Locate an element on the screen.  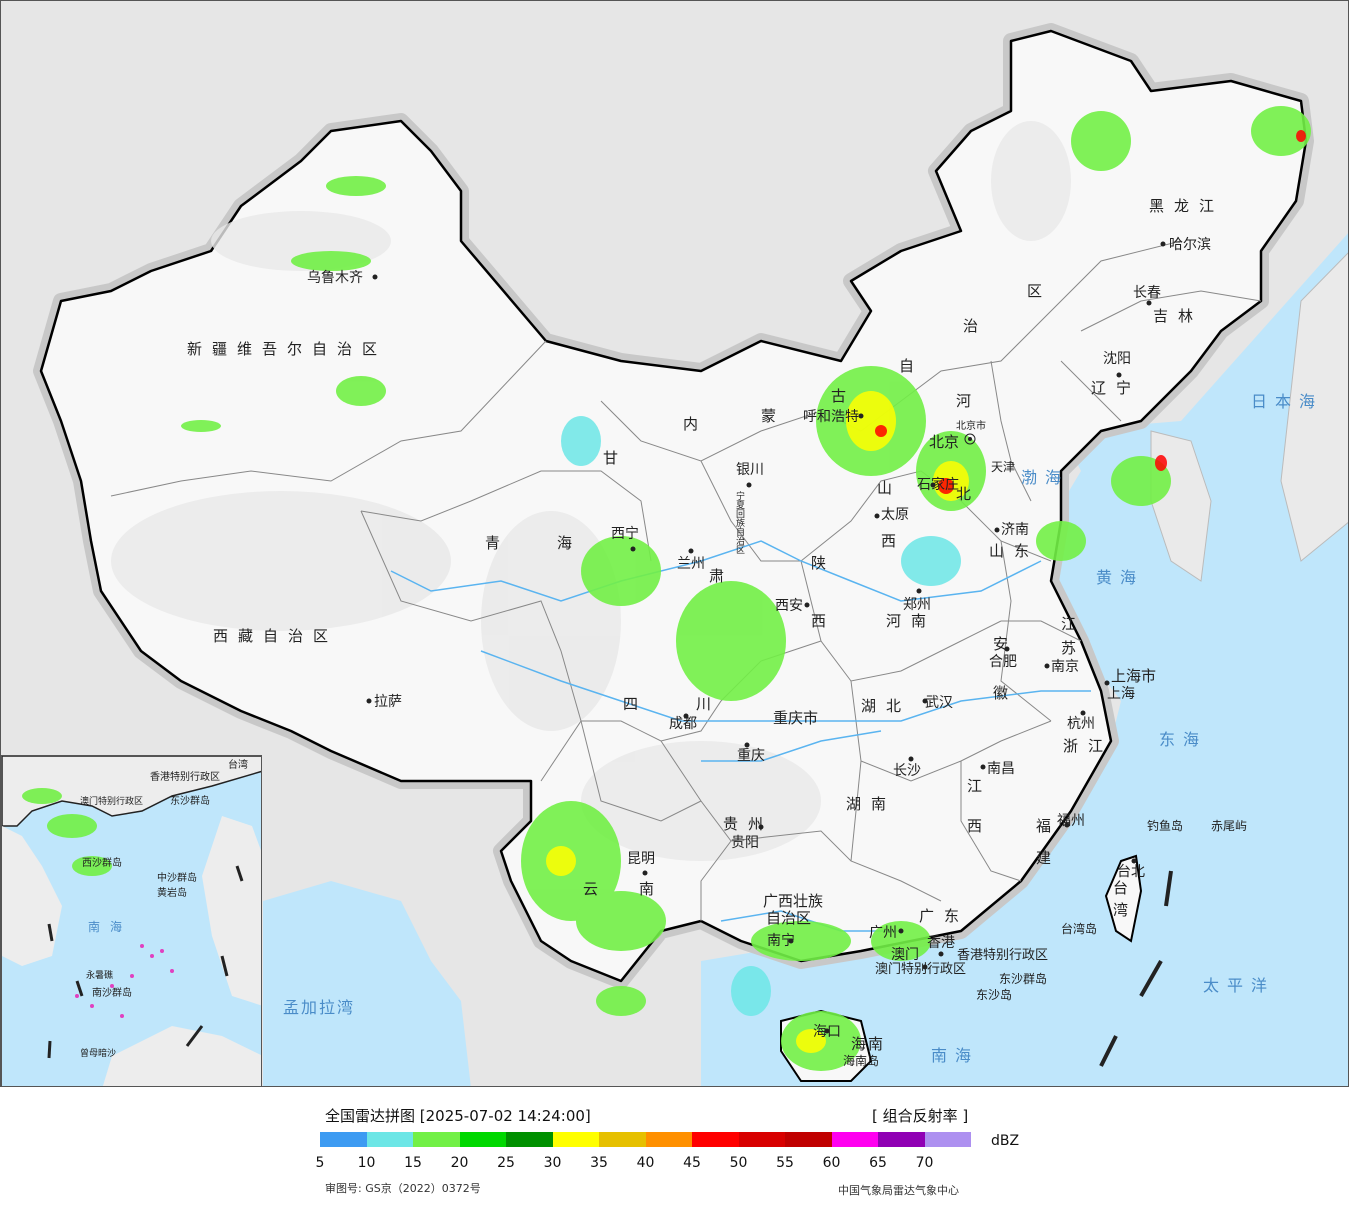
svg-text: 长沙 is located at coordinates (907, 771).